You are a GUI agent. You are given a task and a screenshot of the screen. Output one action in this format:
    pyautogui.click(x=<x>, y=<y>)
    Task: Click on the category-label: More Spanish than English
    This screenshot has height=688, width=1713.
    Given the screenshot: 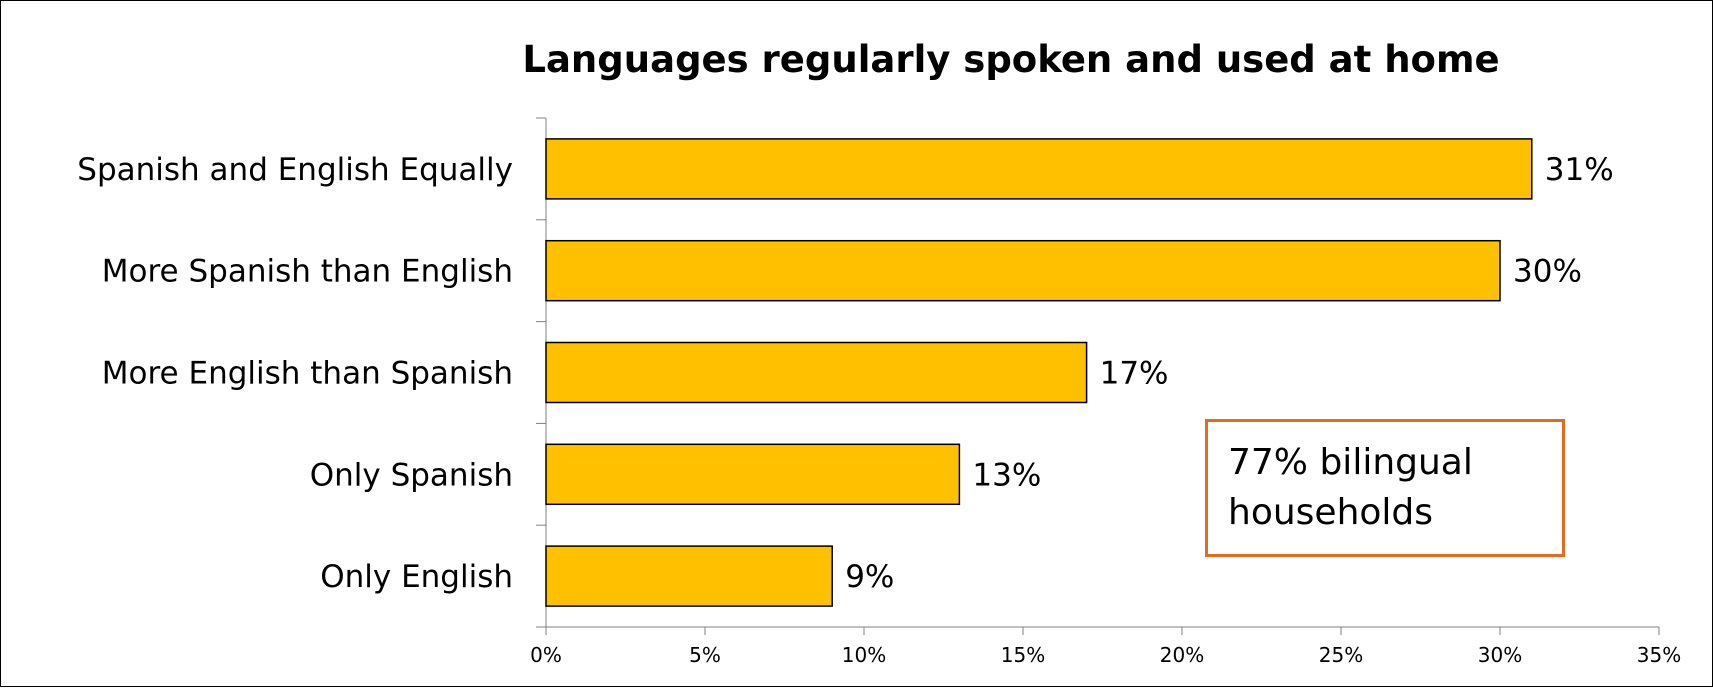 What is the action you would take?
    pyautogui.click(x=307, y=272)
    